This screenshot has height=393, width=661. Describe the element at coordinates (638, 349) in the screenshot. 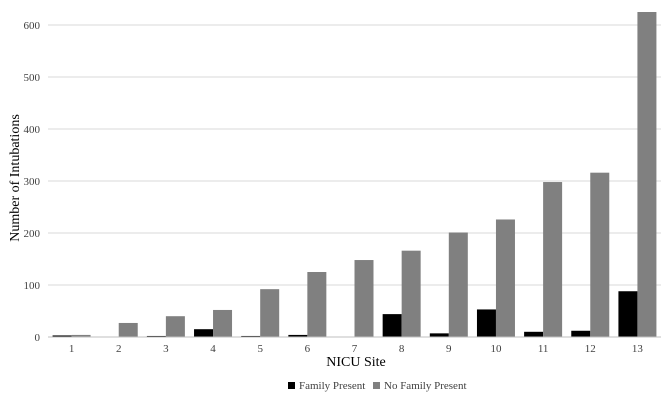

I see `x-tick-label: 13` at that location.